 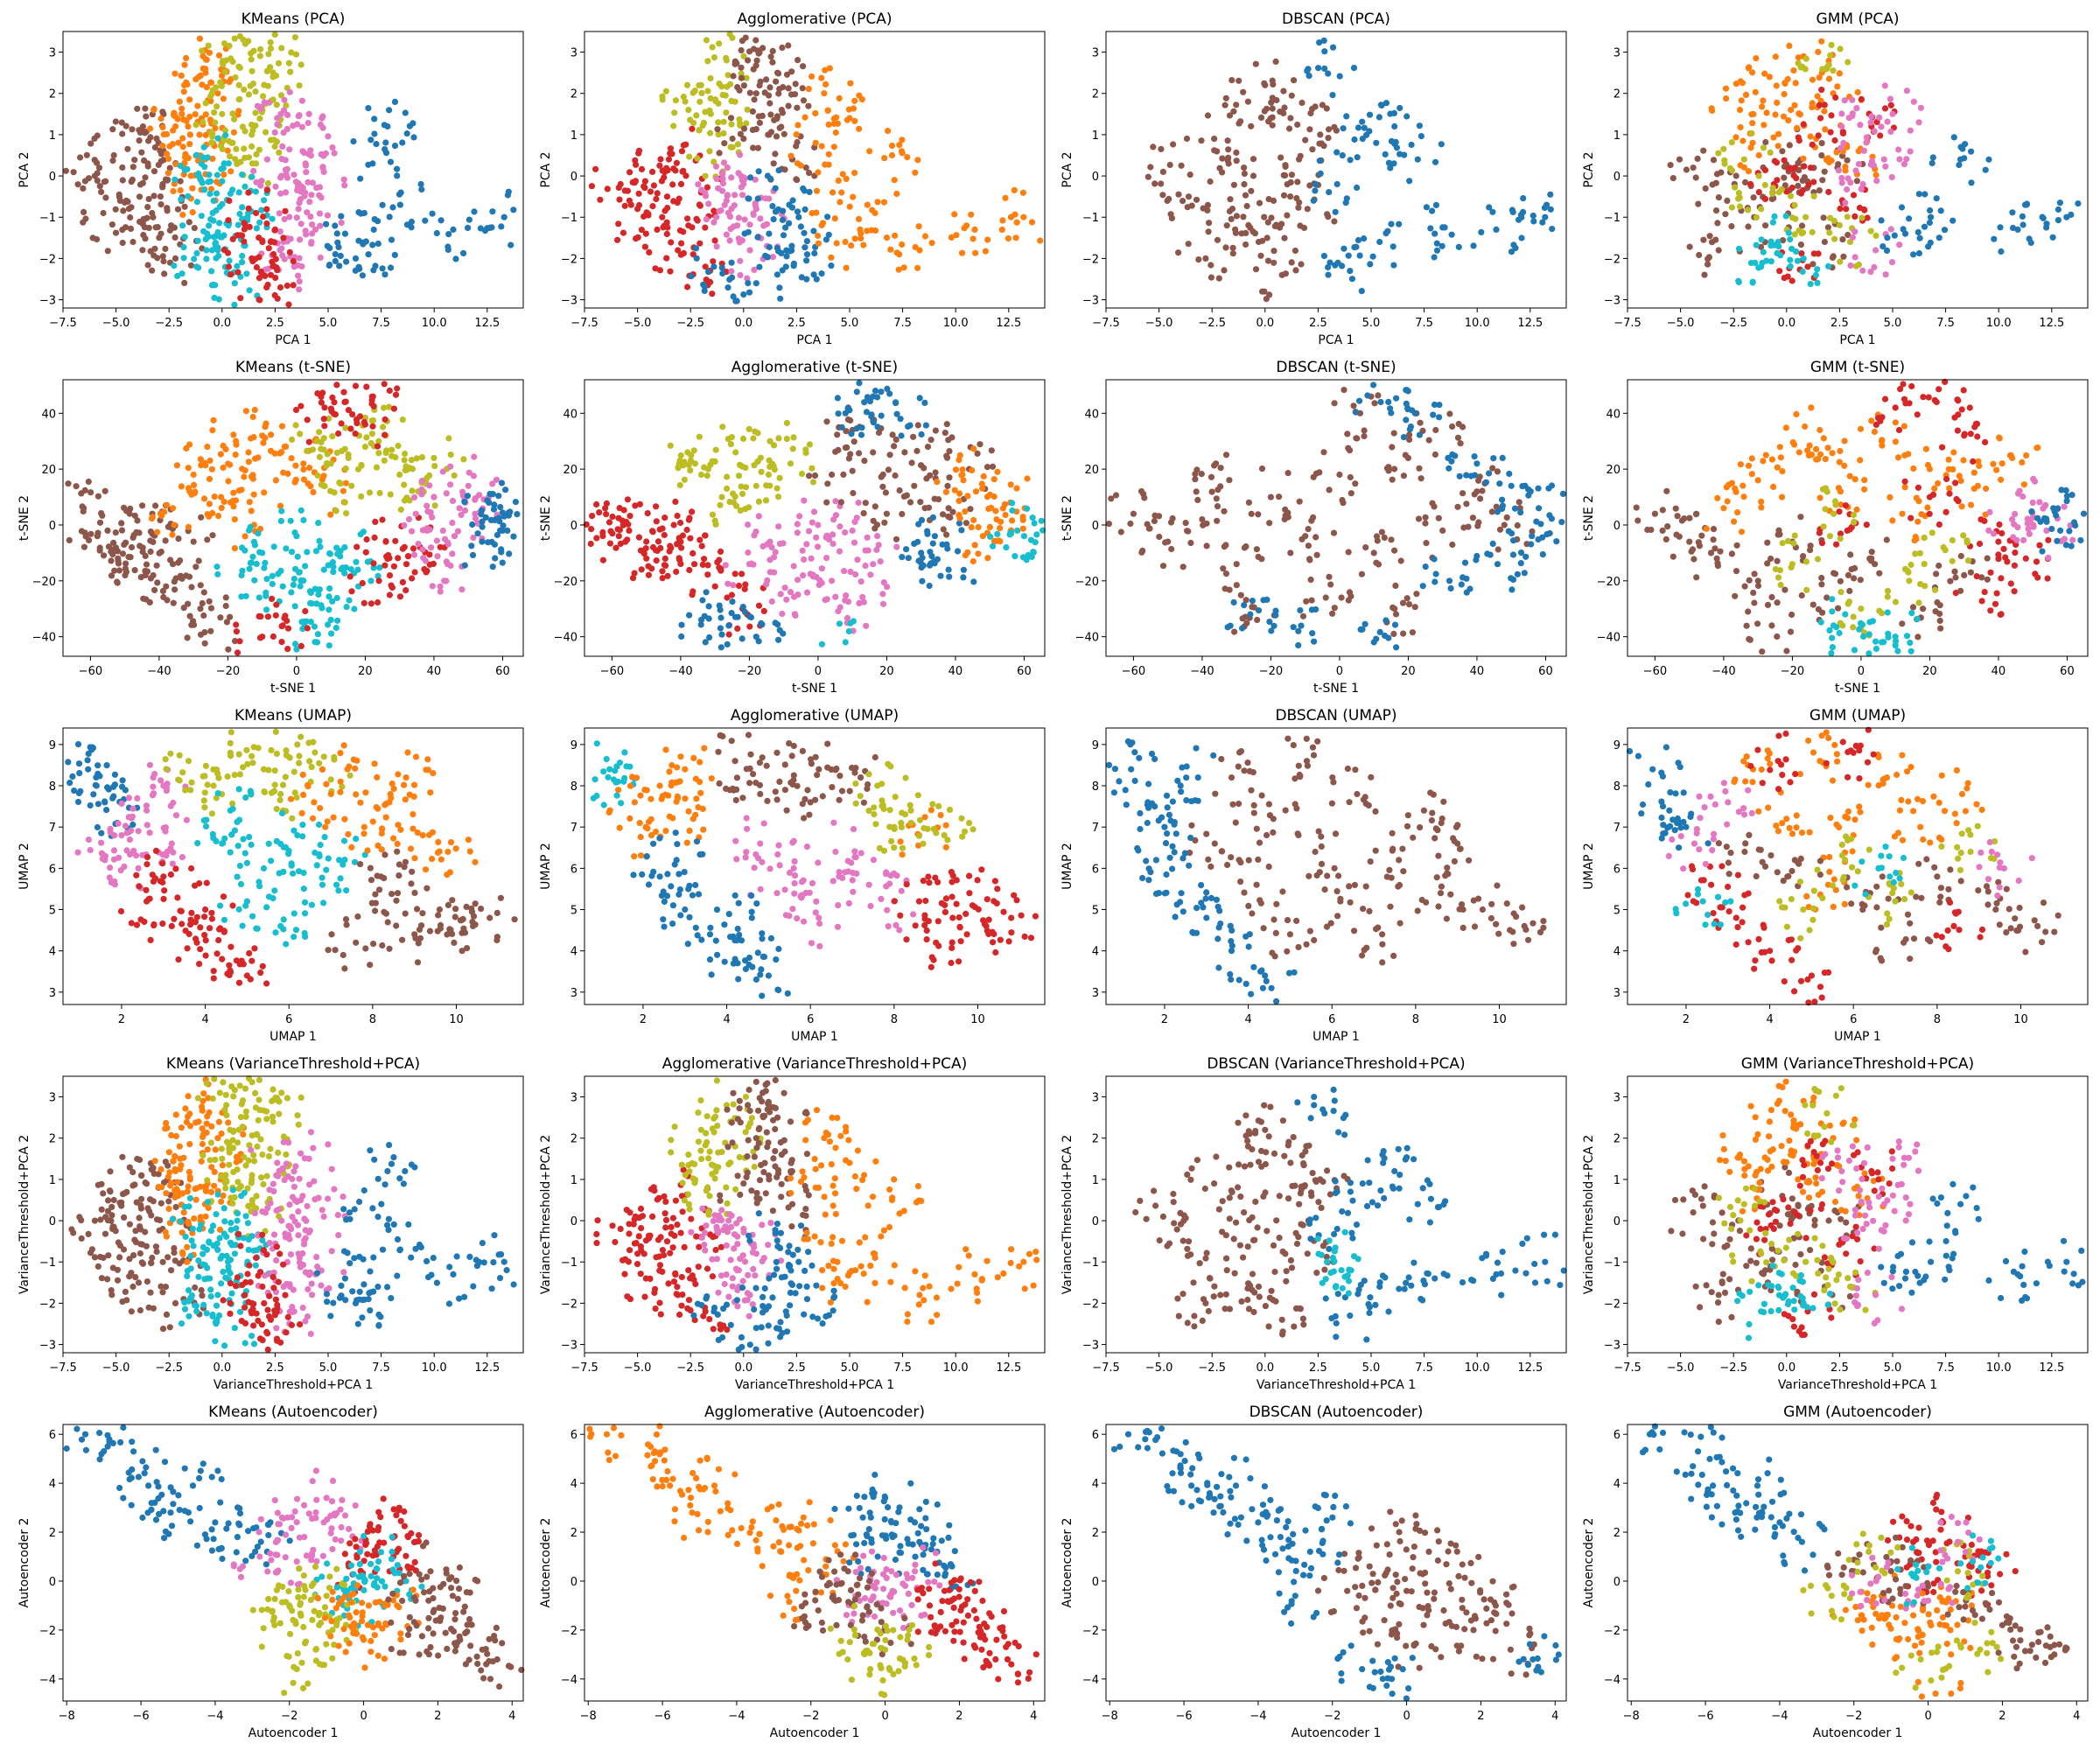 What do you see at coordinates (1681, 323) in the screenshot?
I see `x-tick-label: −5.0` at bounding box center [1681, 323].